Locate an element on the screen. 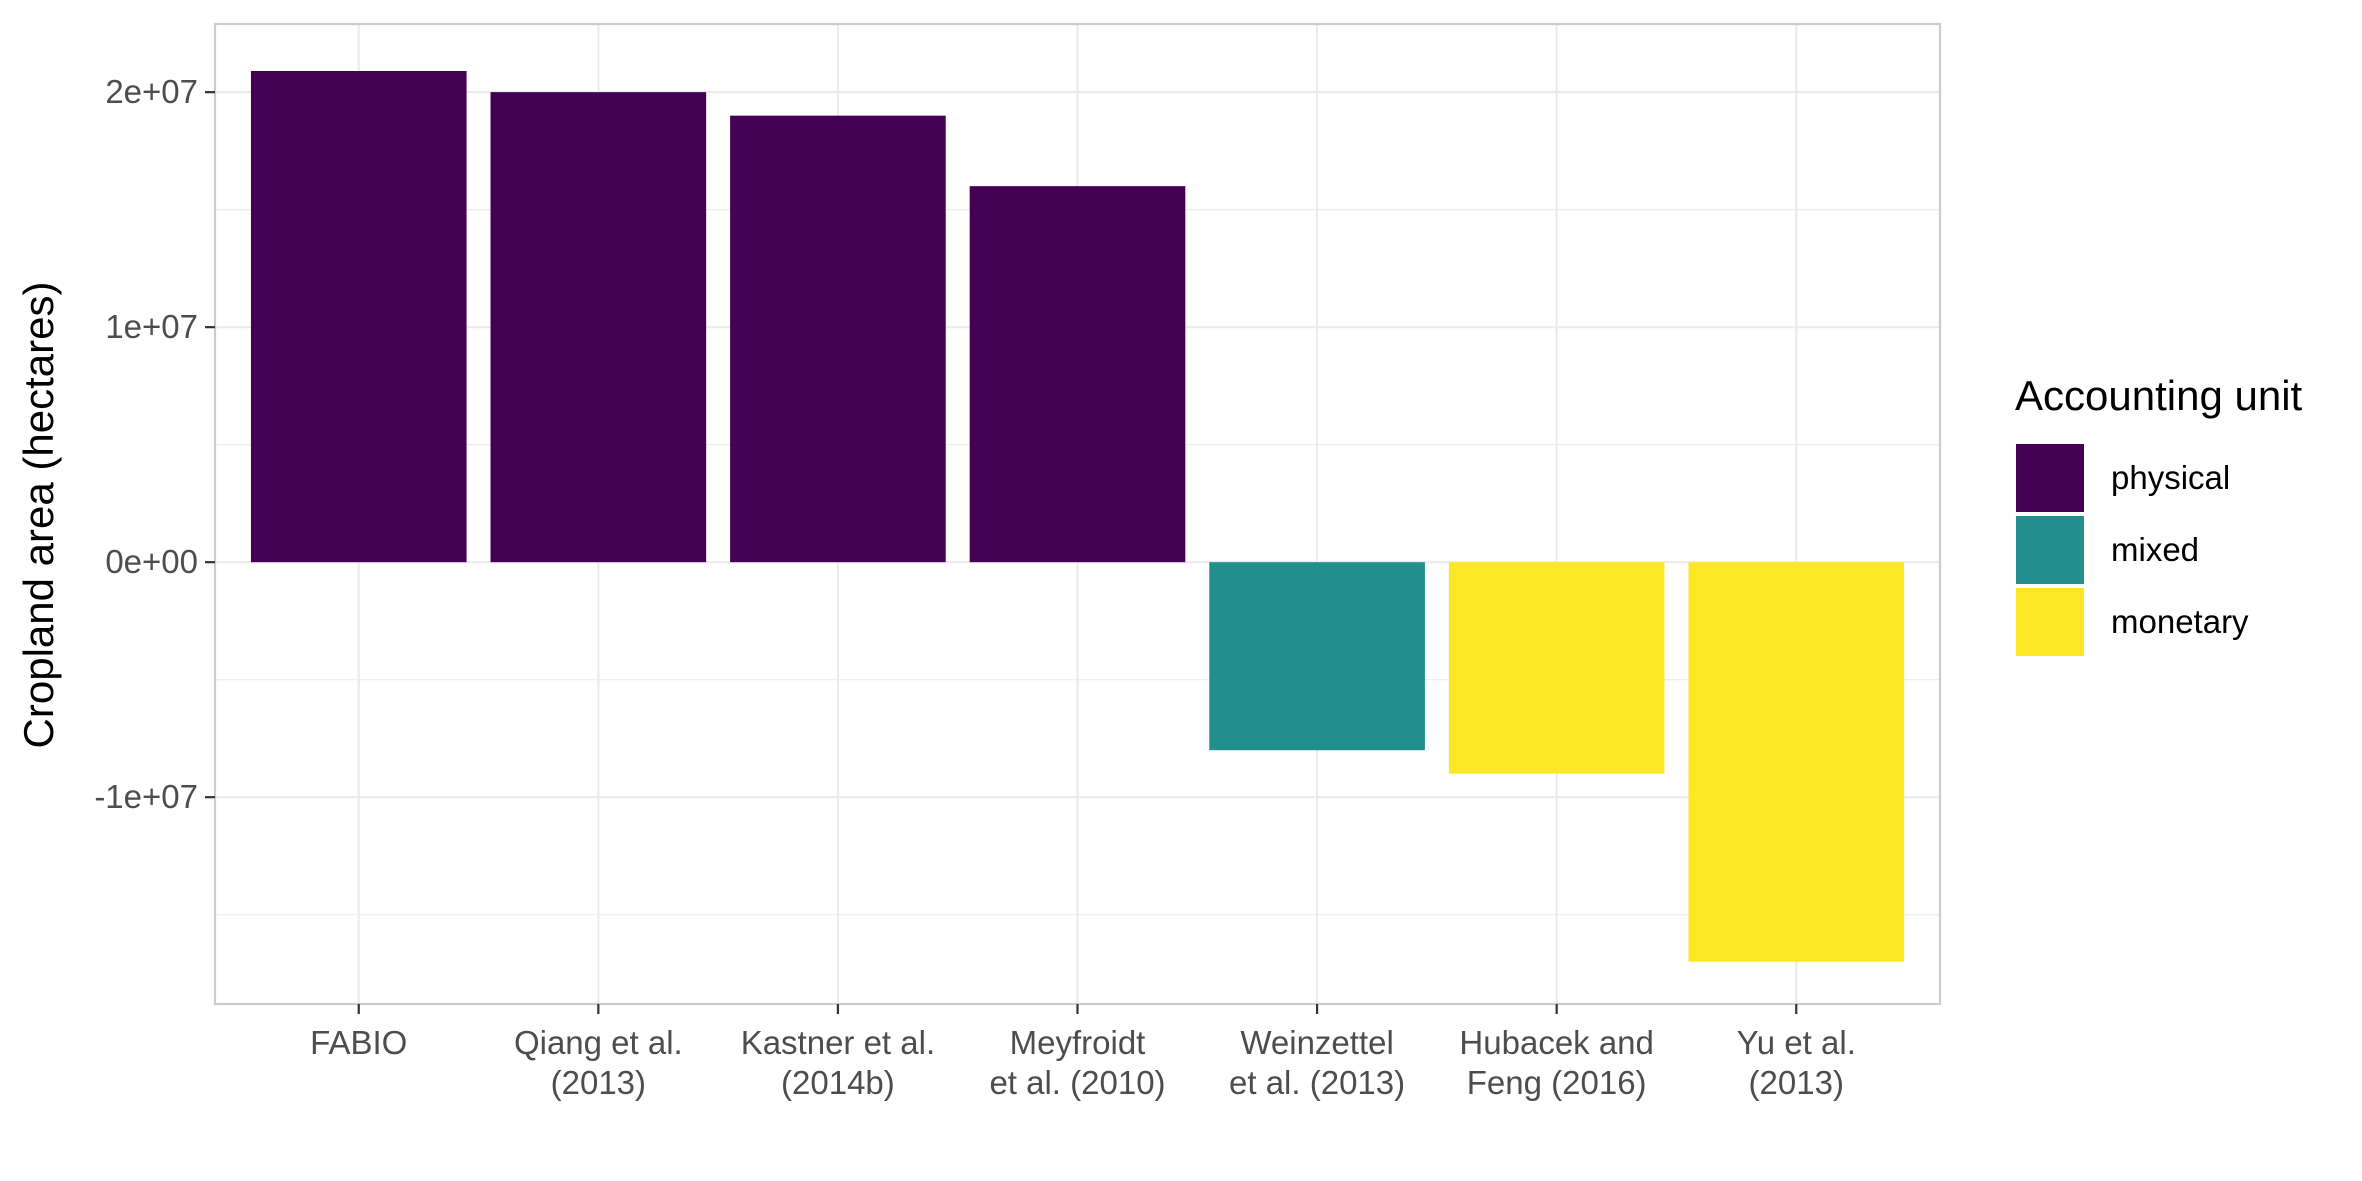  x-tick-label-line: Yu et al. is located at coordinates (1796, 1042).